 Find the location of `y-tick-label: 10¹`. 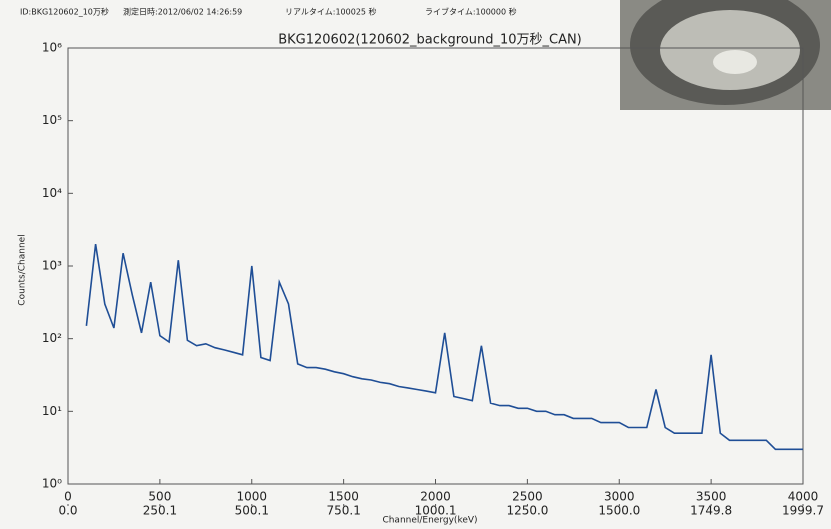

y-tick-label: 10¹ is located at coordinates (52, 411).